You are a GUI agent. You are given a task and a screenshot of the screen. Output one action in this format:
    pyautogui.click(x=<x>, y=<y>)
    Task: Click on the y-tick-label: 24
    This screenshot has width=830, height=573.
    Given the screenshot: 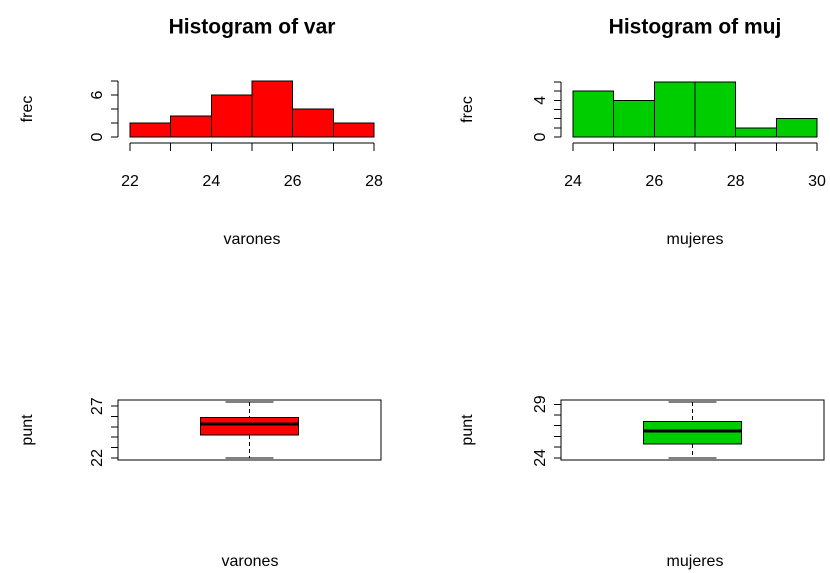 What is the action you would take?
    pyautogui.click(x=540, y=458)
    